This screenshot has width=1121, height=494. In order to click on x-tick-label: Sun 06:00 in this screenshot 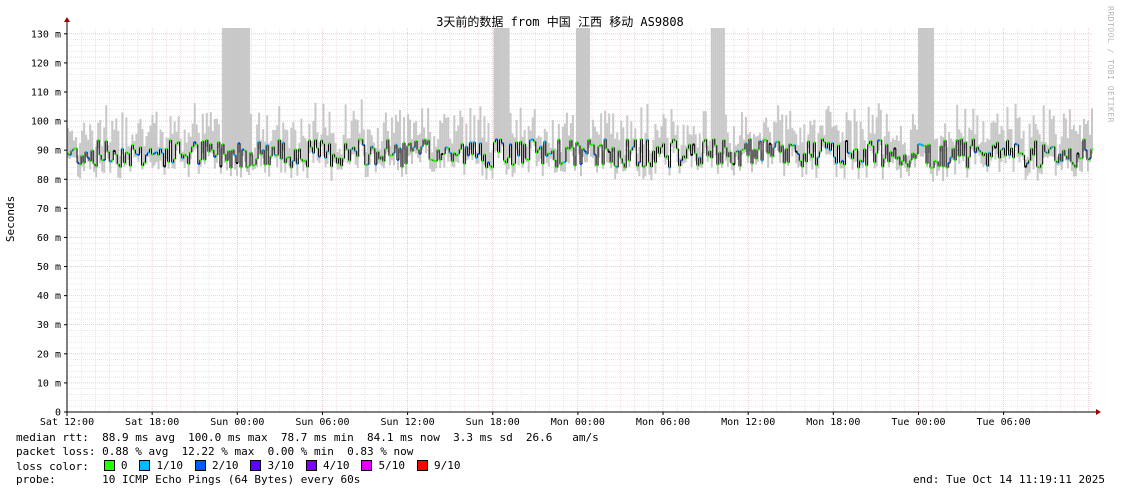, I will do `click(322, 422)`.